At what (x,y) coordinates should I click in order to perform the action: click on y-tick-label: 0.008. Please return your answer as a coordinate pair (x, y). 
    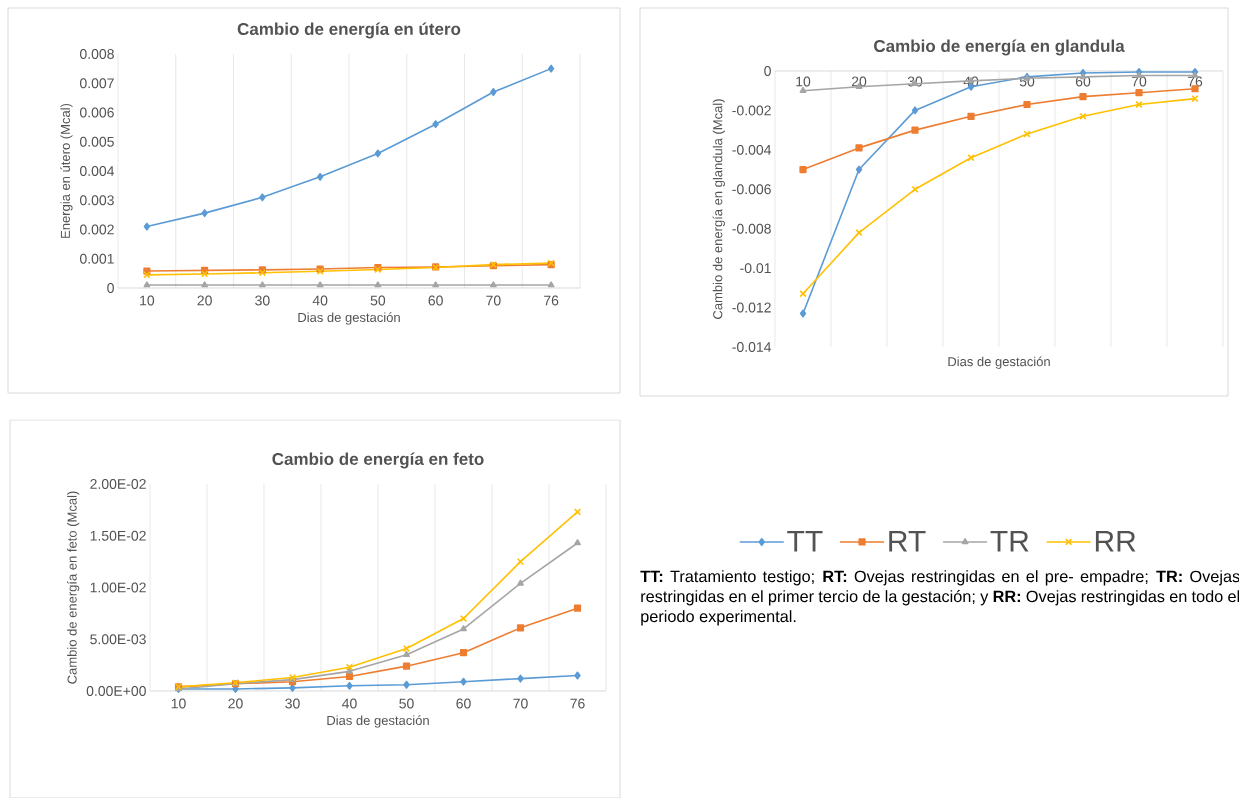
    Looking at the image, I should click on (96, 54).